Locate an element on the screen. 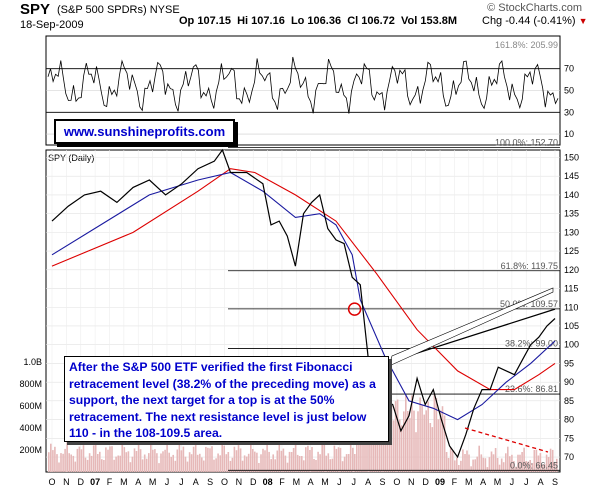  x-tick-label: A is located at coordinates (541, 482).